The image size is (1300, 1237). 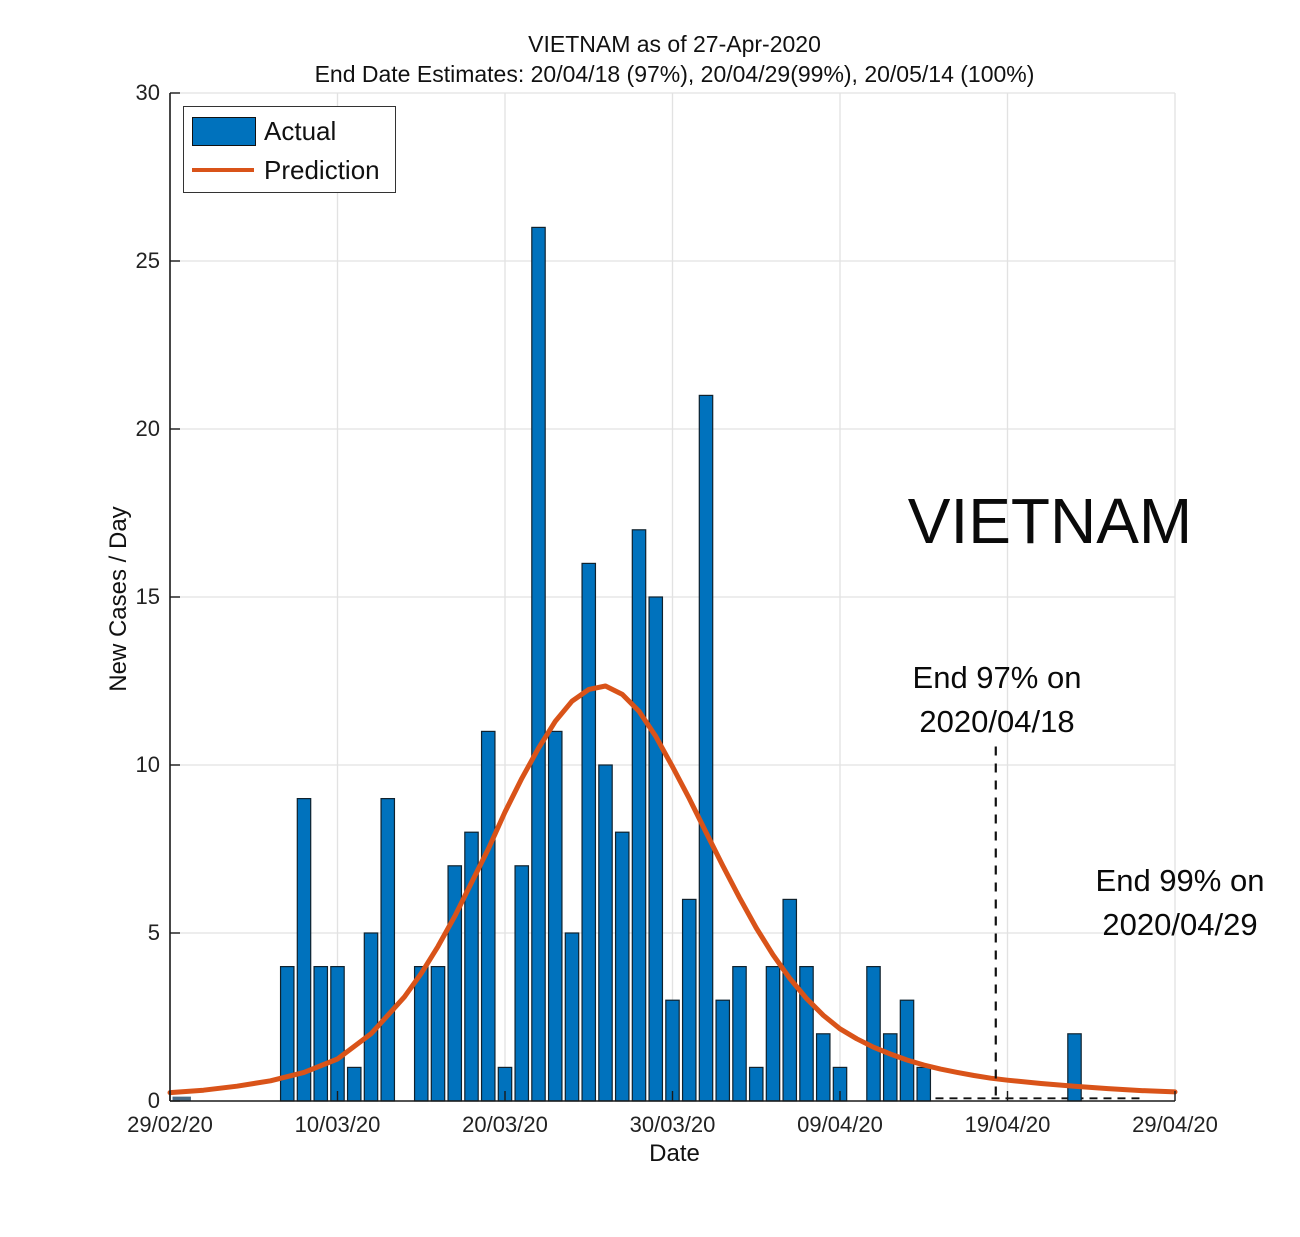 I want to click on x-tick-label-0: 29/02/20, so click(x=170, y=1124).